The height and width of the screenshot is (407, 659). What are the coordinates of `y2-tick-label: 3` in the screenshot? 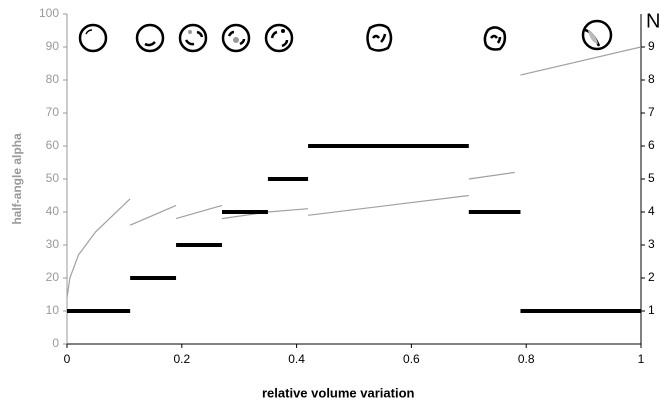 It's located at (651, 244).